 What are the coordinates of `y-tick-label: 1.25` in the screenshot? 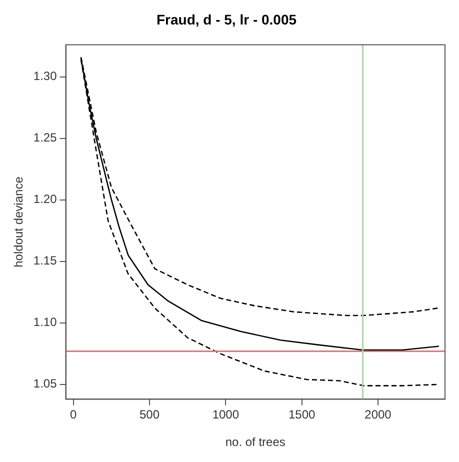 It's located at (45, 137).